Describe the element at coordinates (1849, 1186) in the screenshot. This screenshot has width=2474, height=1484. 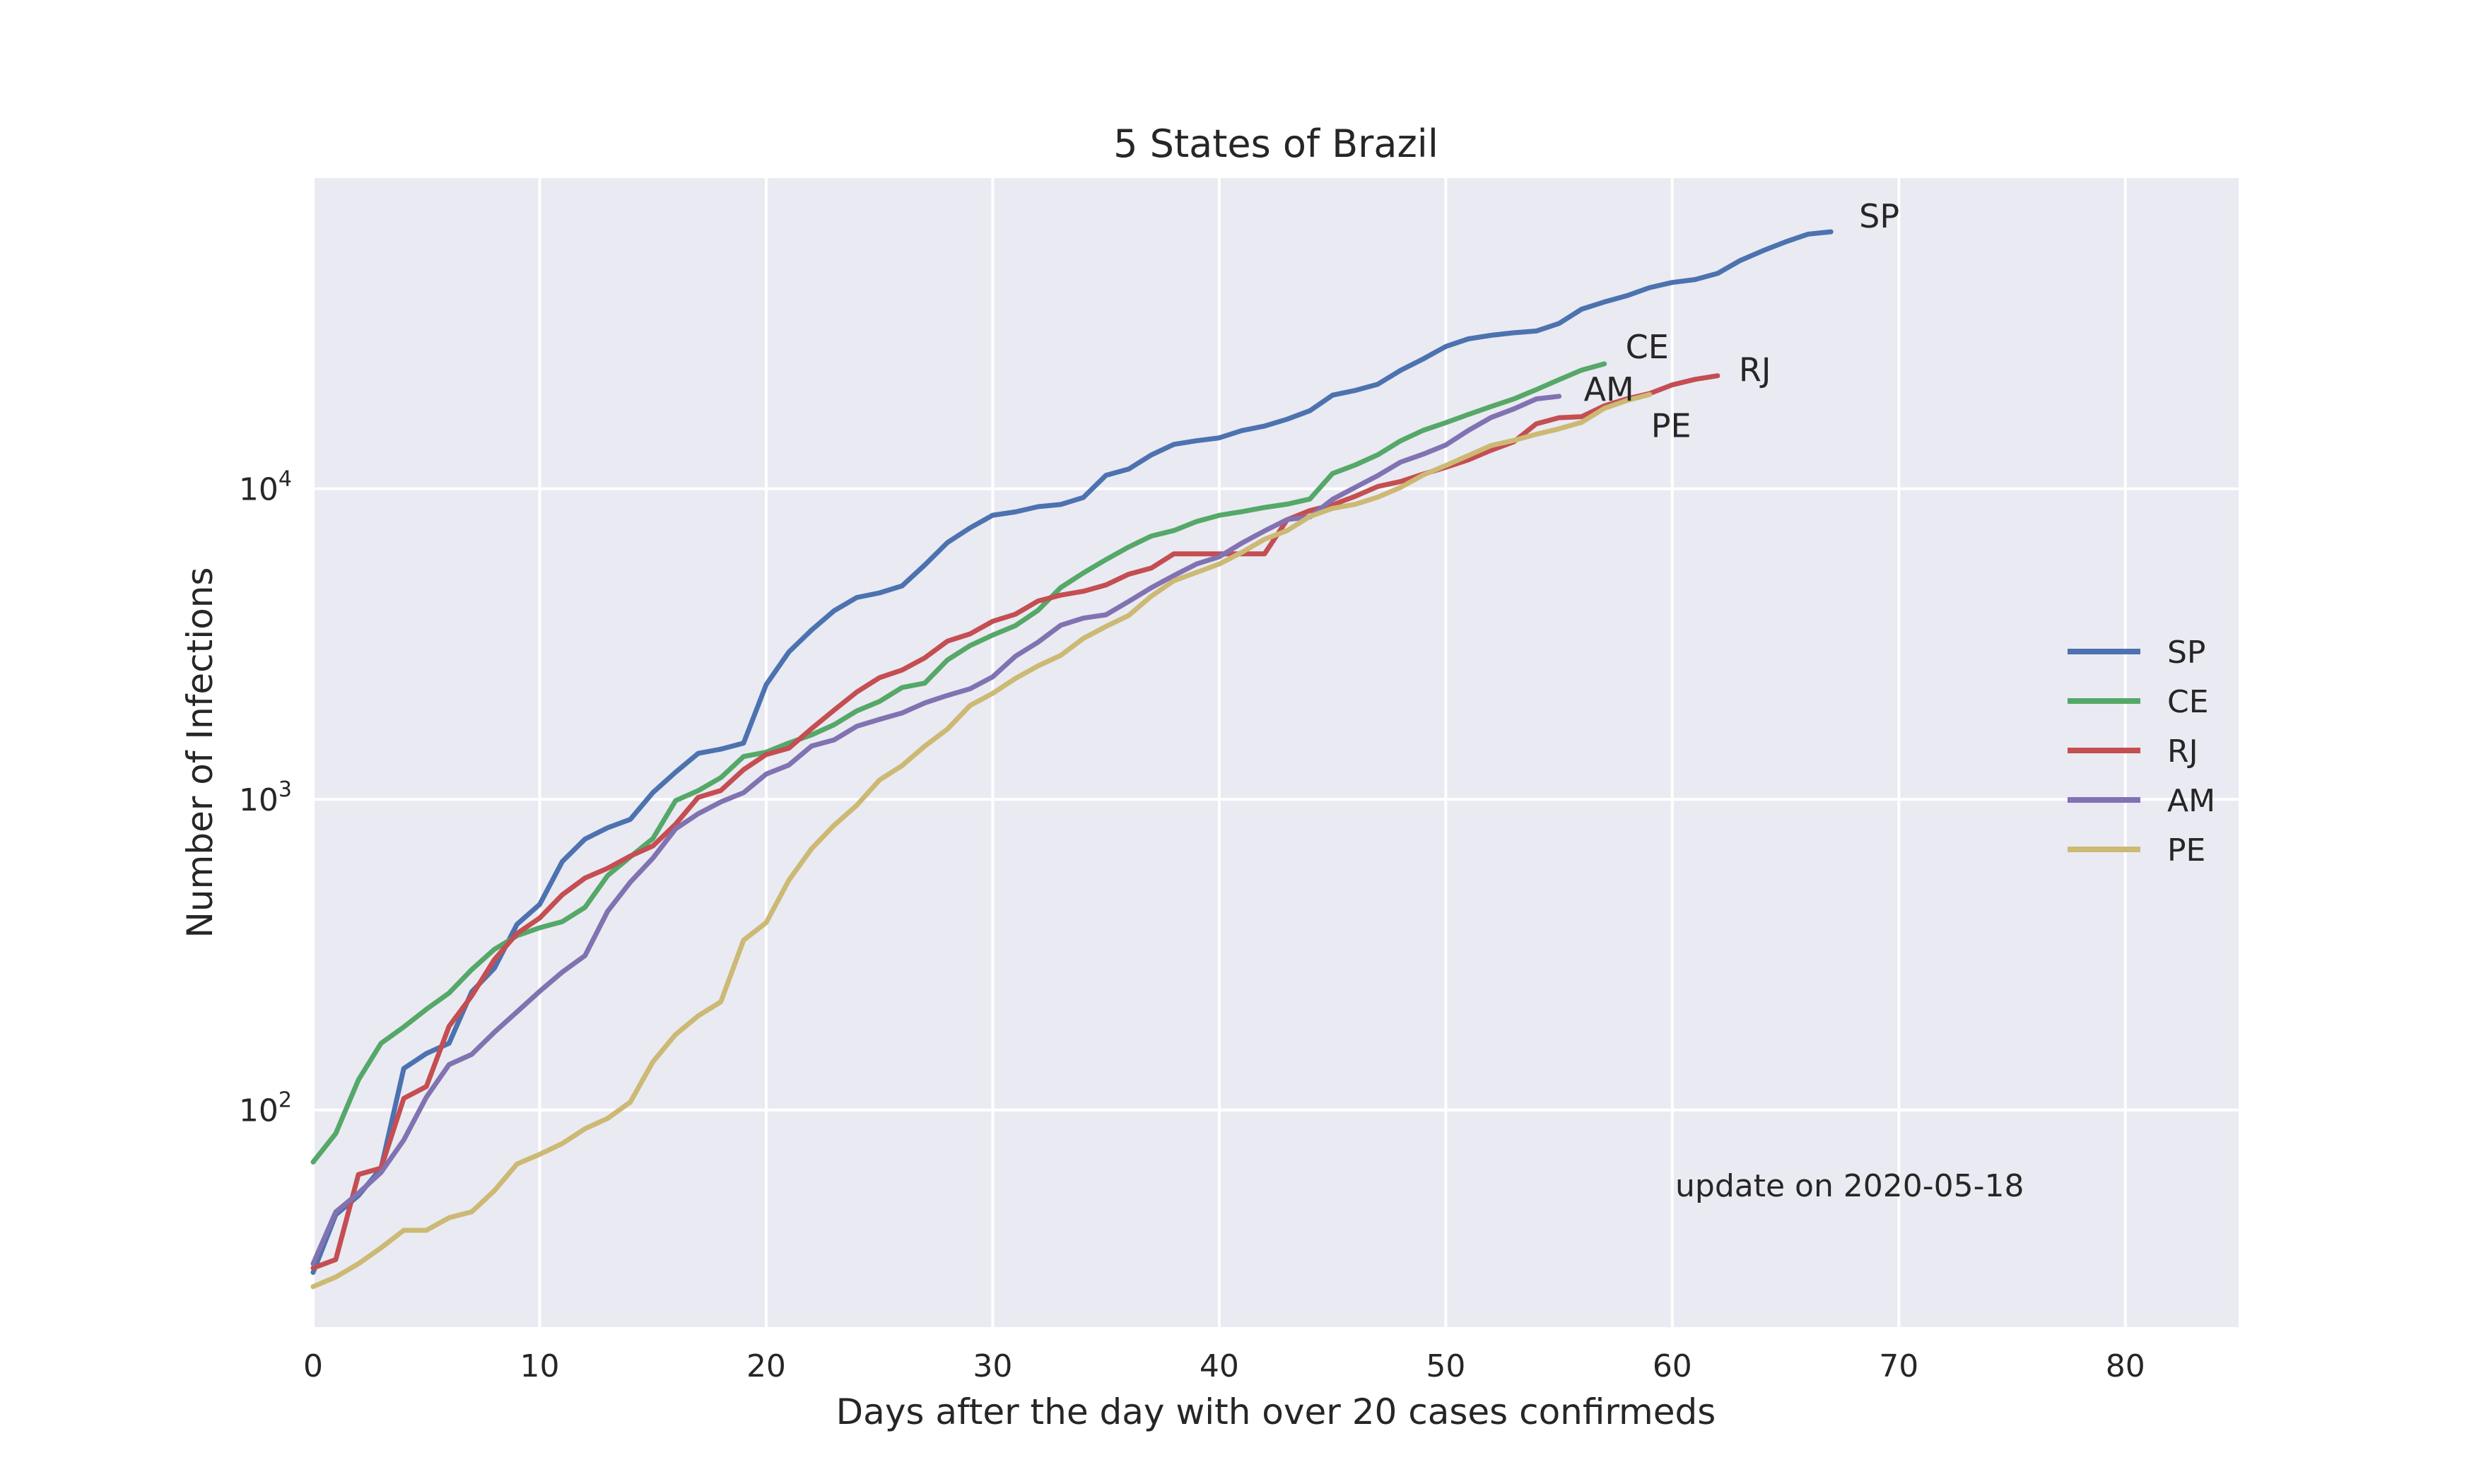
I see `update-annotation: update on 2020-05-18` at that location.